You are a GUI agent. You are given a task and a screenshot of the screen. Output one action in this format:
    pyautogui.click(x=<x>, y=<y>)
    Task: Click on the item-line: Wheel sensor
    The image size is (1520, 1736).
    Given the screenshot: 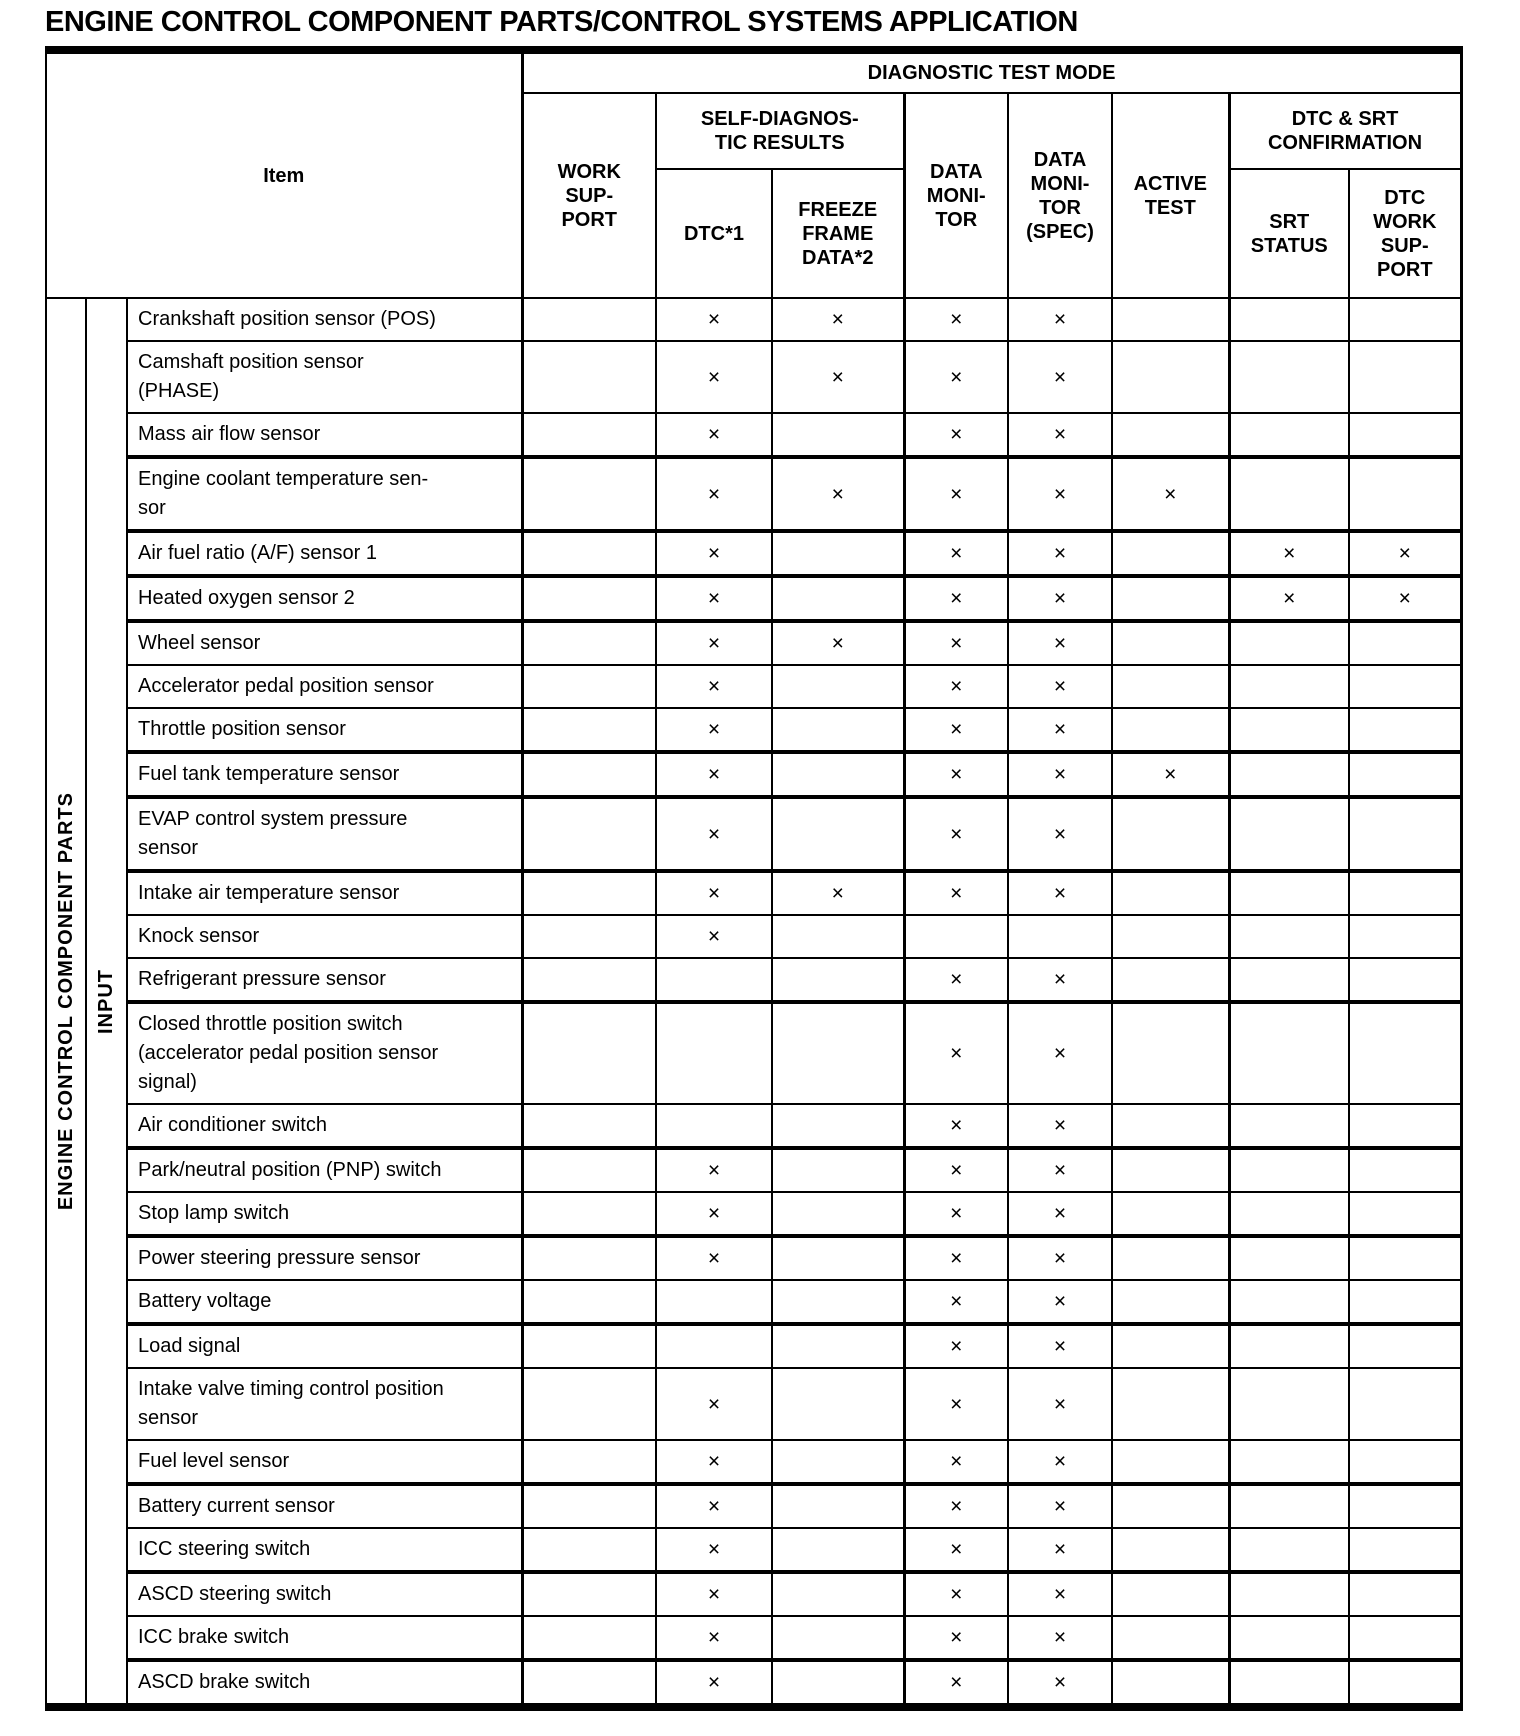 What is the action you would take?
    pyautogui.click(x=199, y=643)
    